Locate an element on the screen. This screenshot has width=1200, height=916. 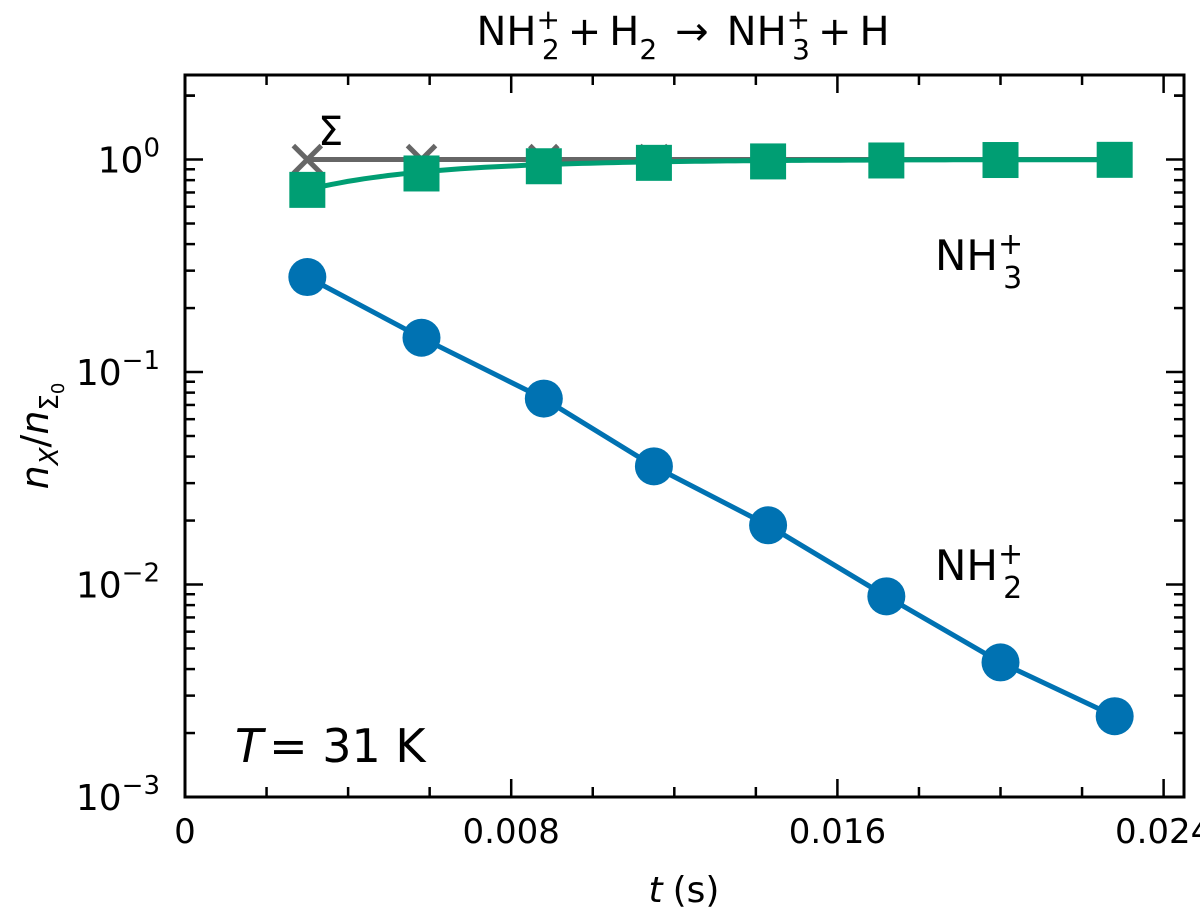
series-label-nh2: NH+ 2 is located at coordinates (979, 571).